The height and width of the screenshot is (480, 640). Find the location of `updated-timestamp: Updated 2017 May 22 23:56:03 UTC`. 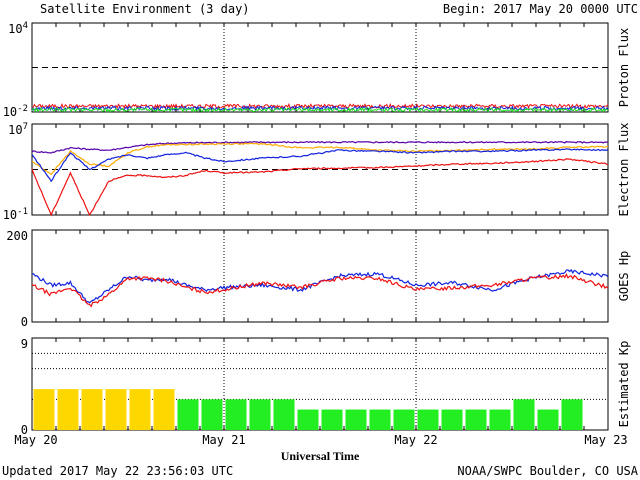

updated-timestamp: Updated 2017 May 22 23:56:03 UTC is located at coordinates (117, 471).